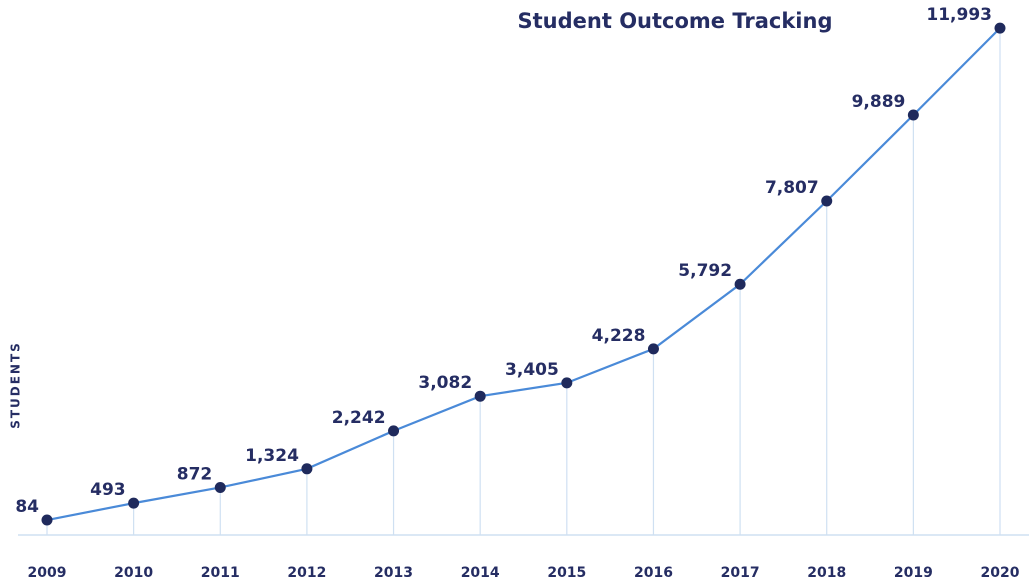 The image size is (1029, 584). I want to click on x-tick-label: 2009, so click(47, 573).